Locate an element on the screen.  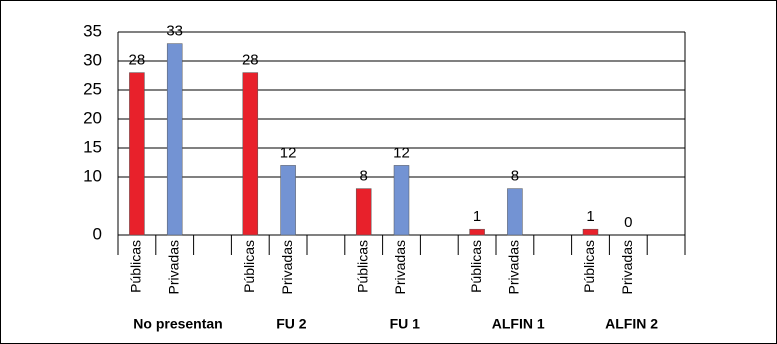
value-label: 33 is located at coordinates (174, 31).